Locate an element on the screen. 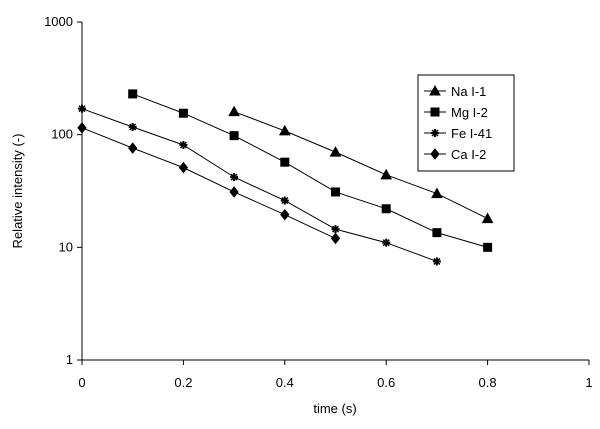  y-tick-label: 10 is located at coordinates (66, 246).